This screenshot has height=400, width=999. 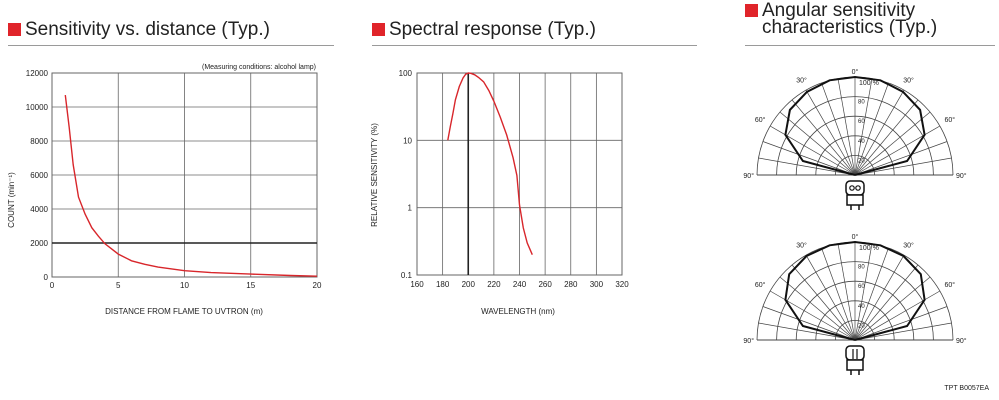 What do you see at coordinates (39, 243) in the screenshot?
I see `y-tick-label: 2000` at bounding box center [39, 243].